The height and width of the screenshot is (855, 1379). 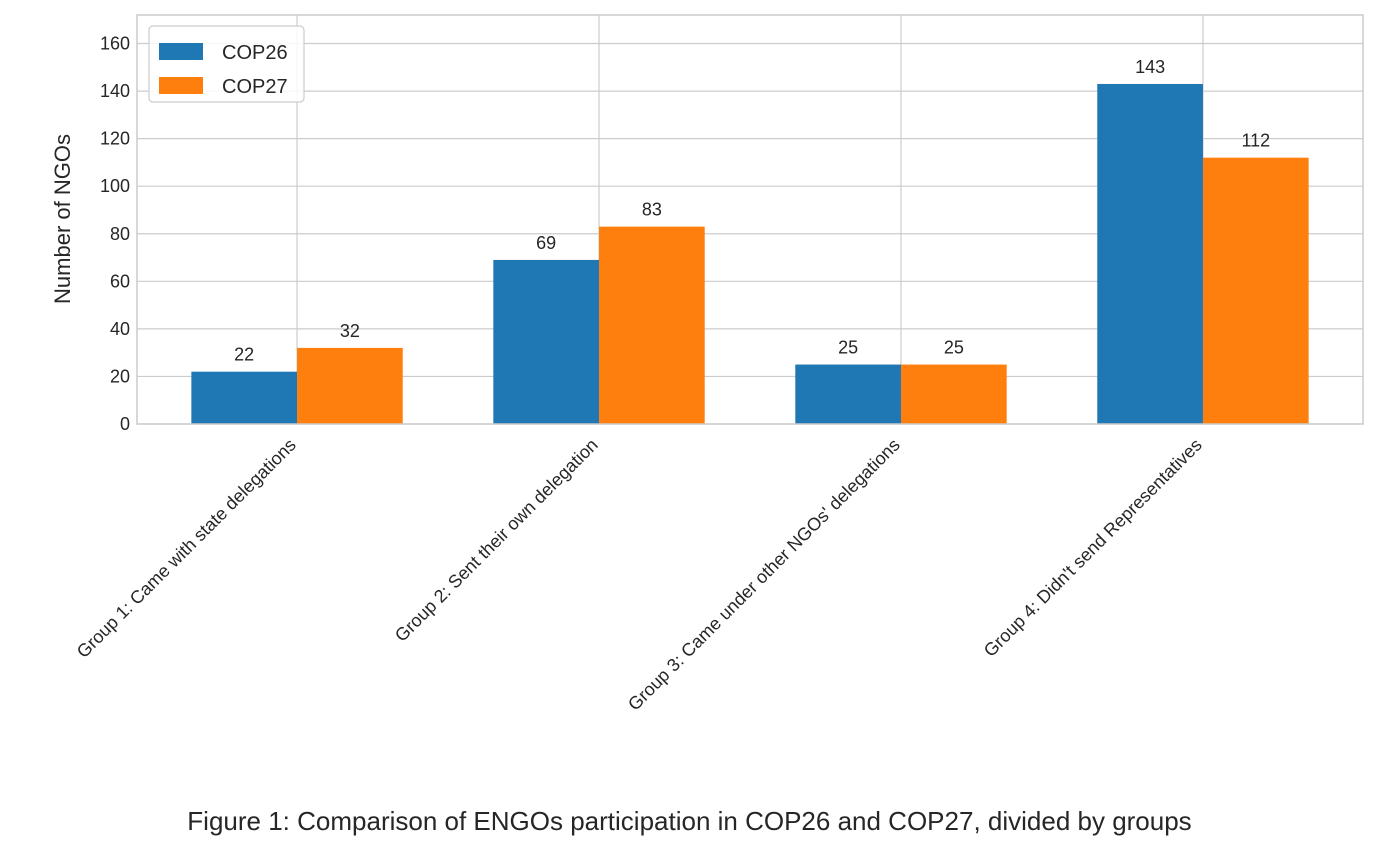 I want to click on legend-label-cop26: COP26, so click(x=255, y=53).